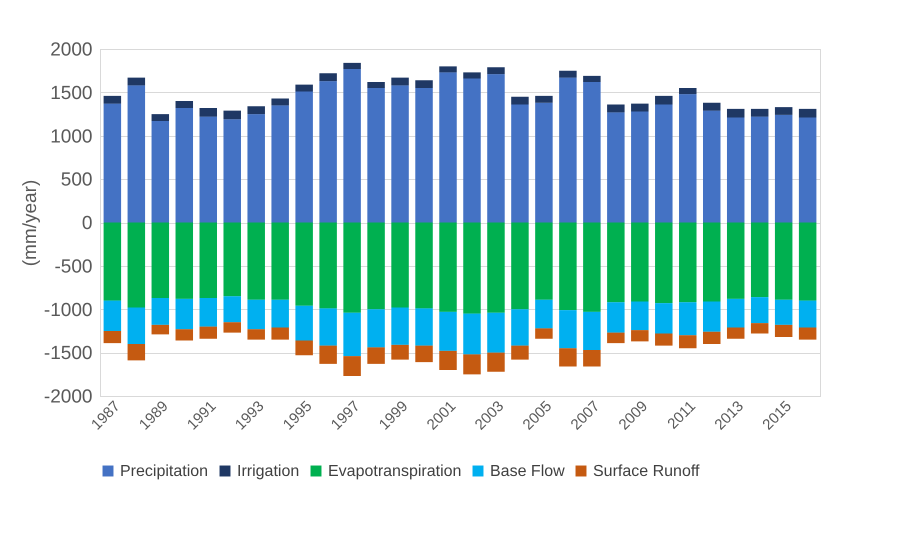 The width and height of the screenshot is (897, 554). What do you see at coordinates (71, 50) in the screenshot?
I see `y-tick-label: 2000` at bounding box center [71, 50].